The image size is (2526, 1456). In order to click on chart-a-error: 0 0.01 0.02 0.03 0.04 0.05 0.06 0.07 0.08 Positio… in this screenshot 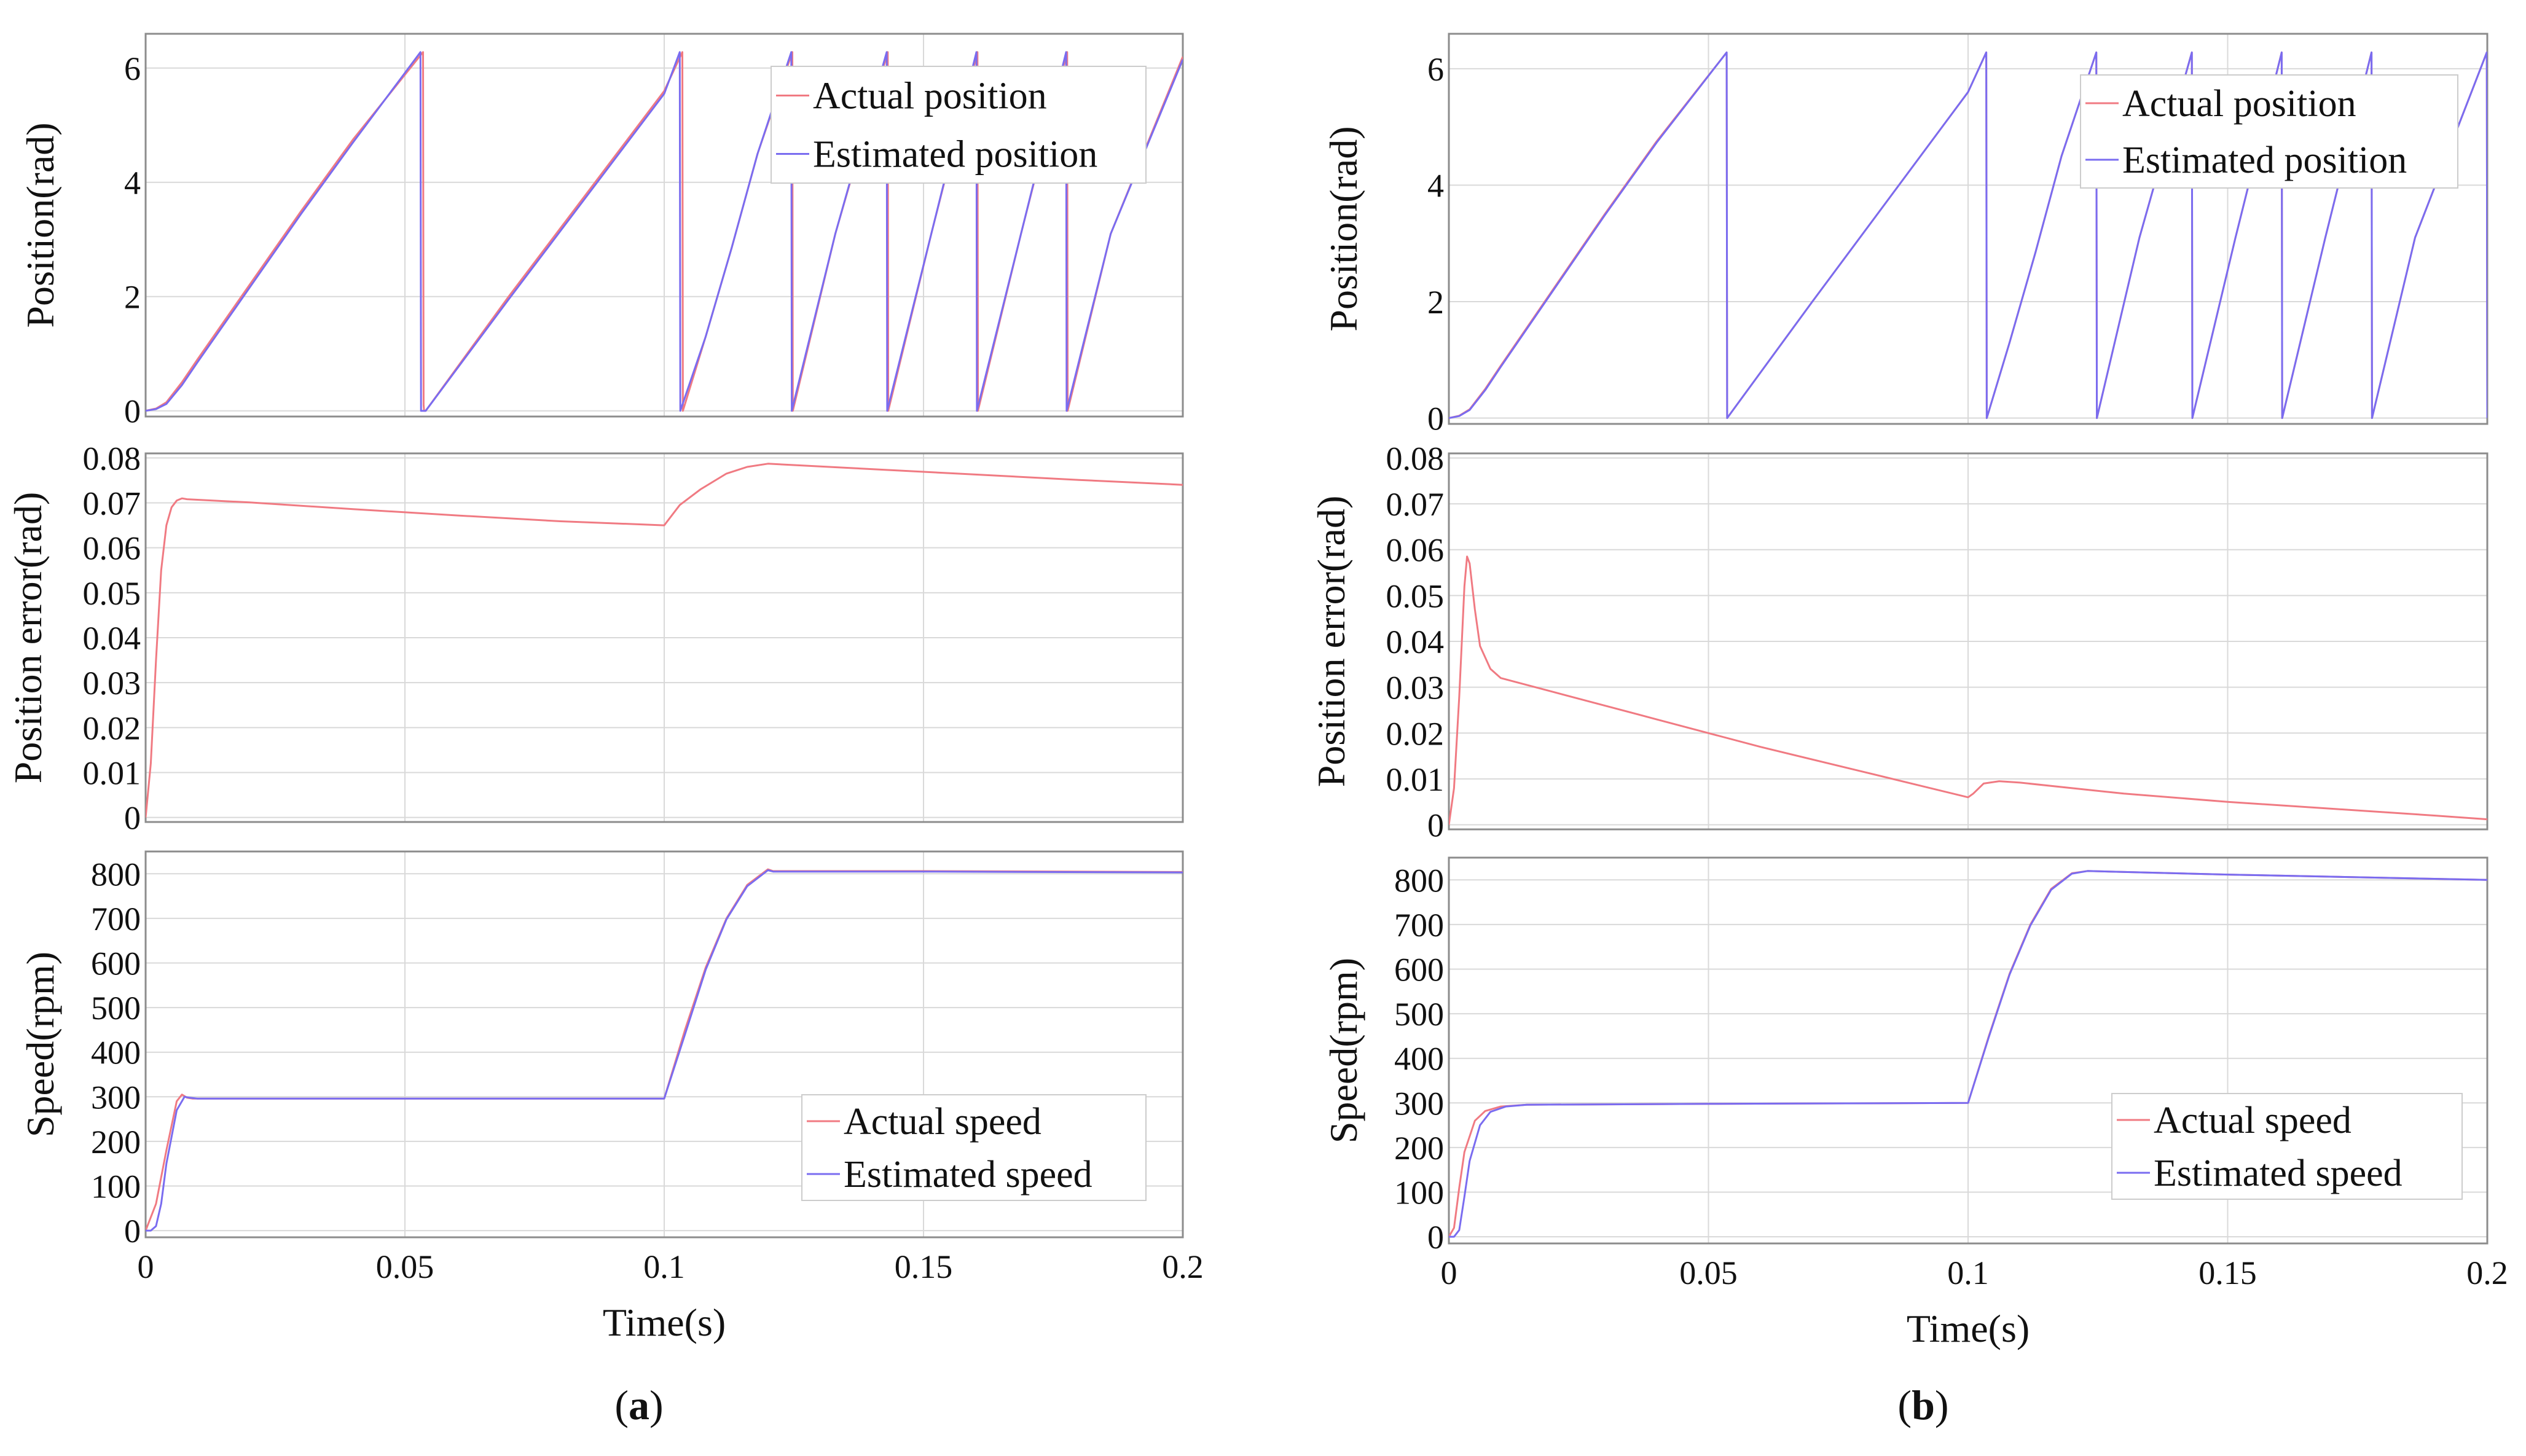, I will do `click(595, 638)`.